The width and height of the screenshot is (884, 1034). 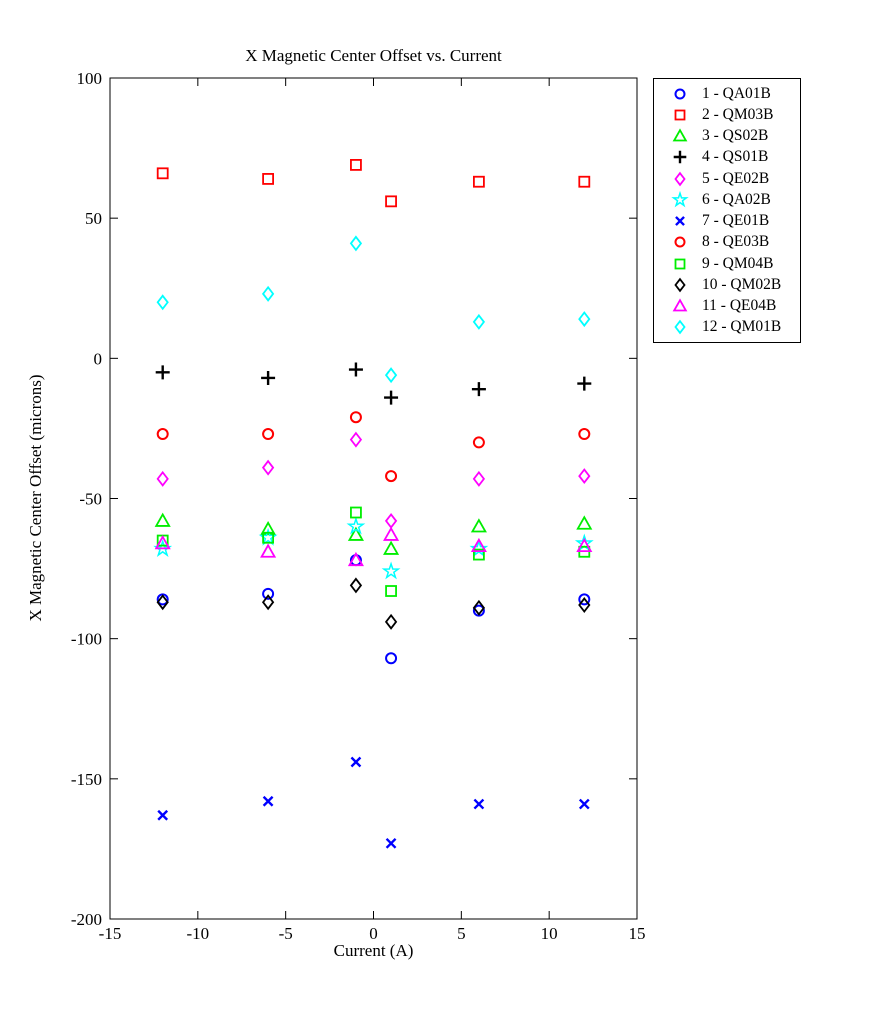 I want to click on y-tick-label: 100, so click(x=90, y=78).